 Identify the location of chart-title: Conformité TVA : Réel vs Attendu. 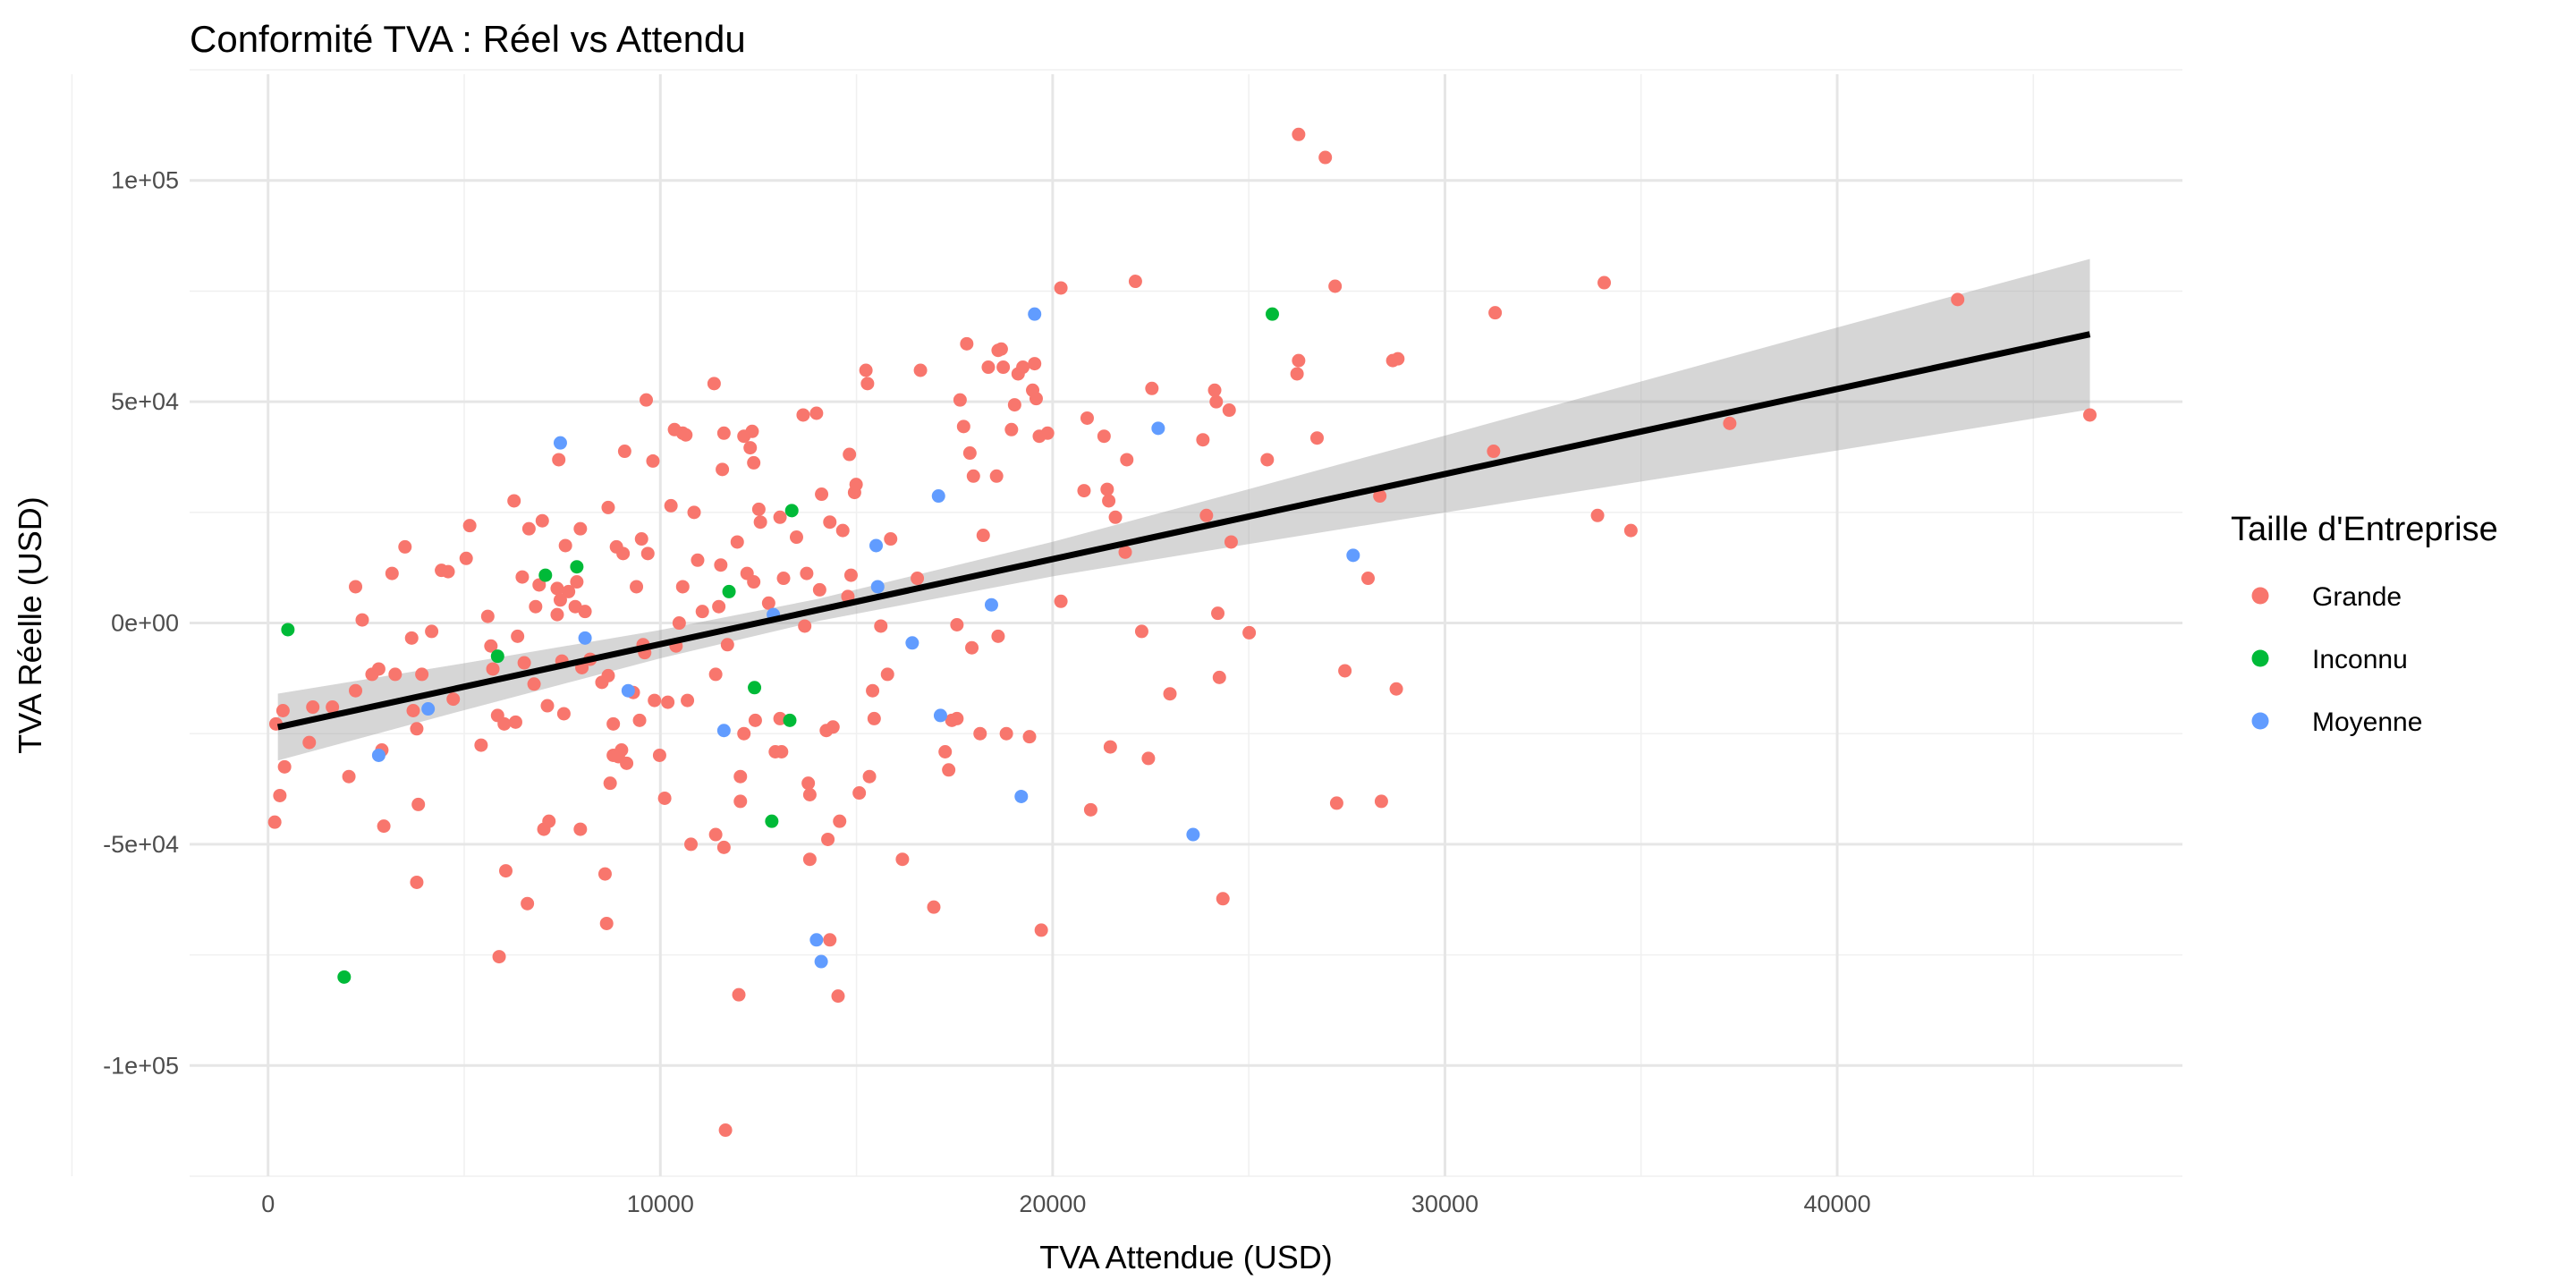
(468, 39).